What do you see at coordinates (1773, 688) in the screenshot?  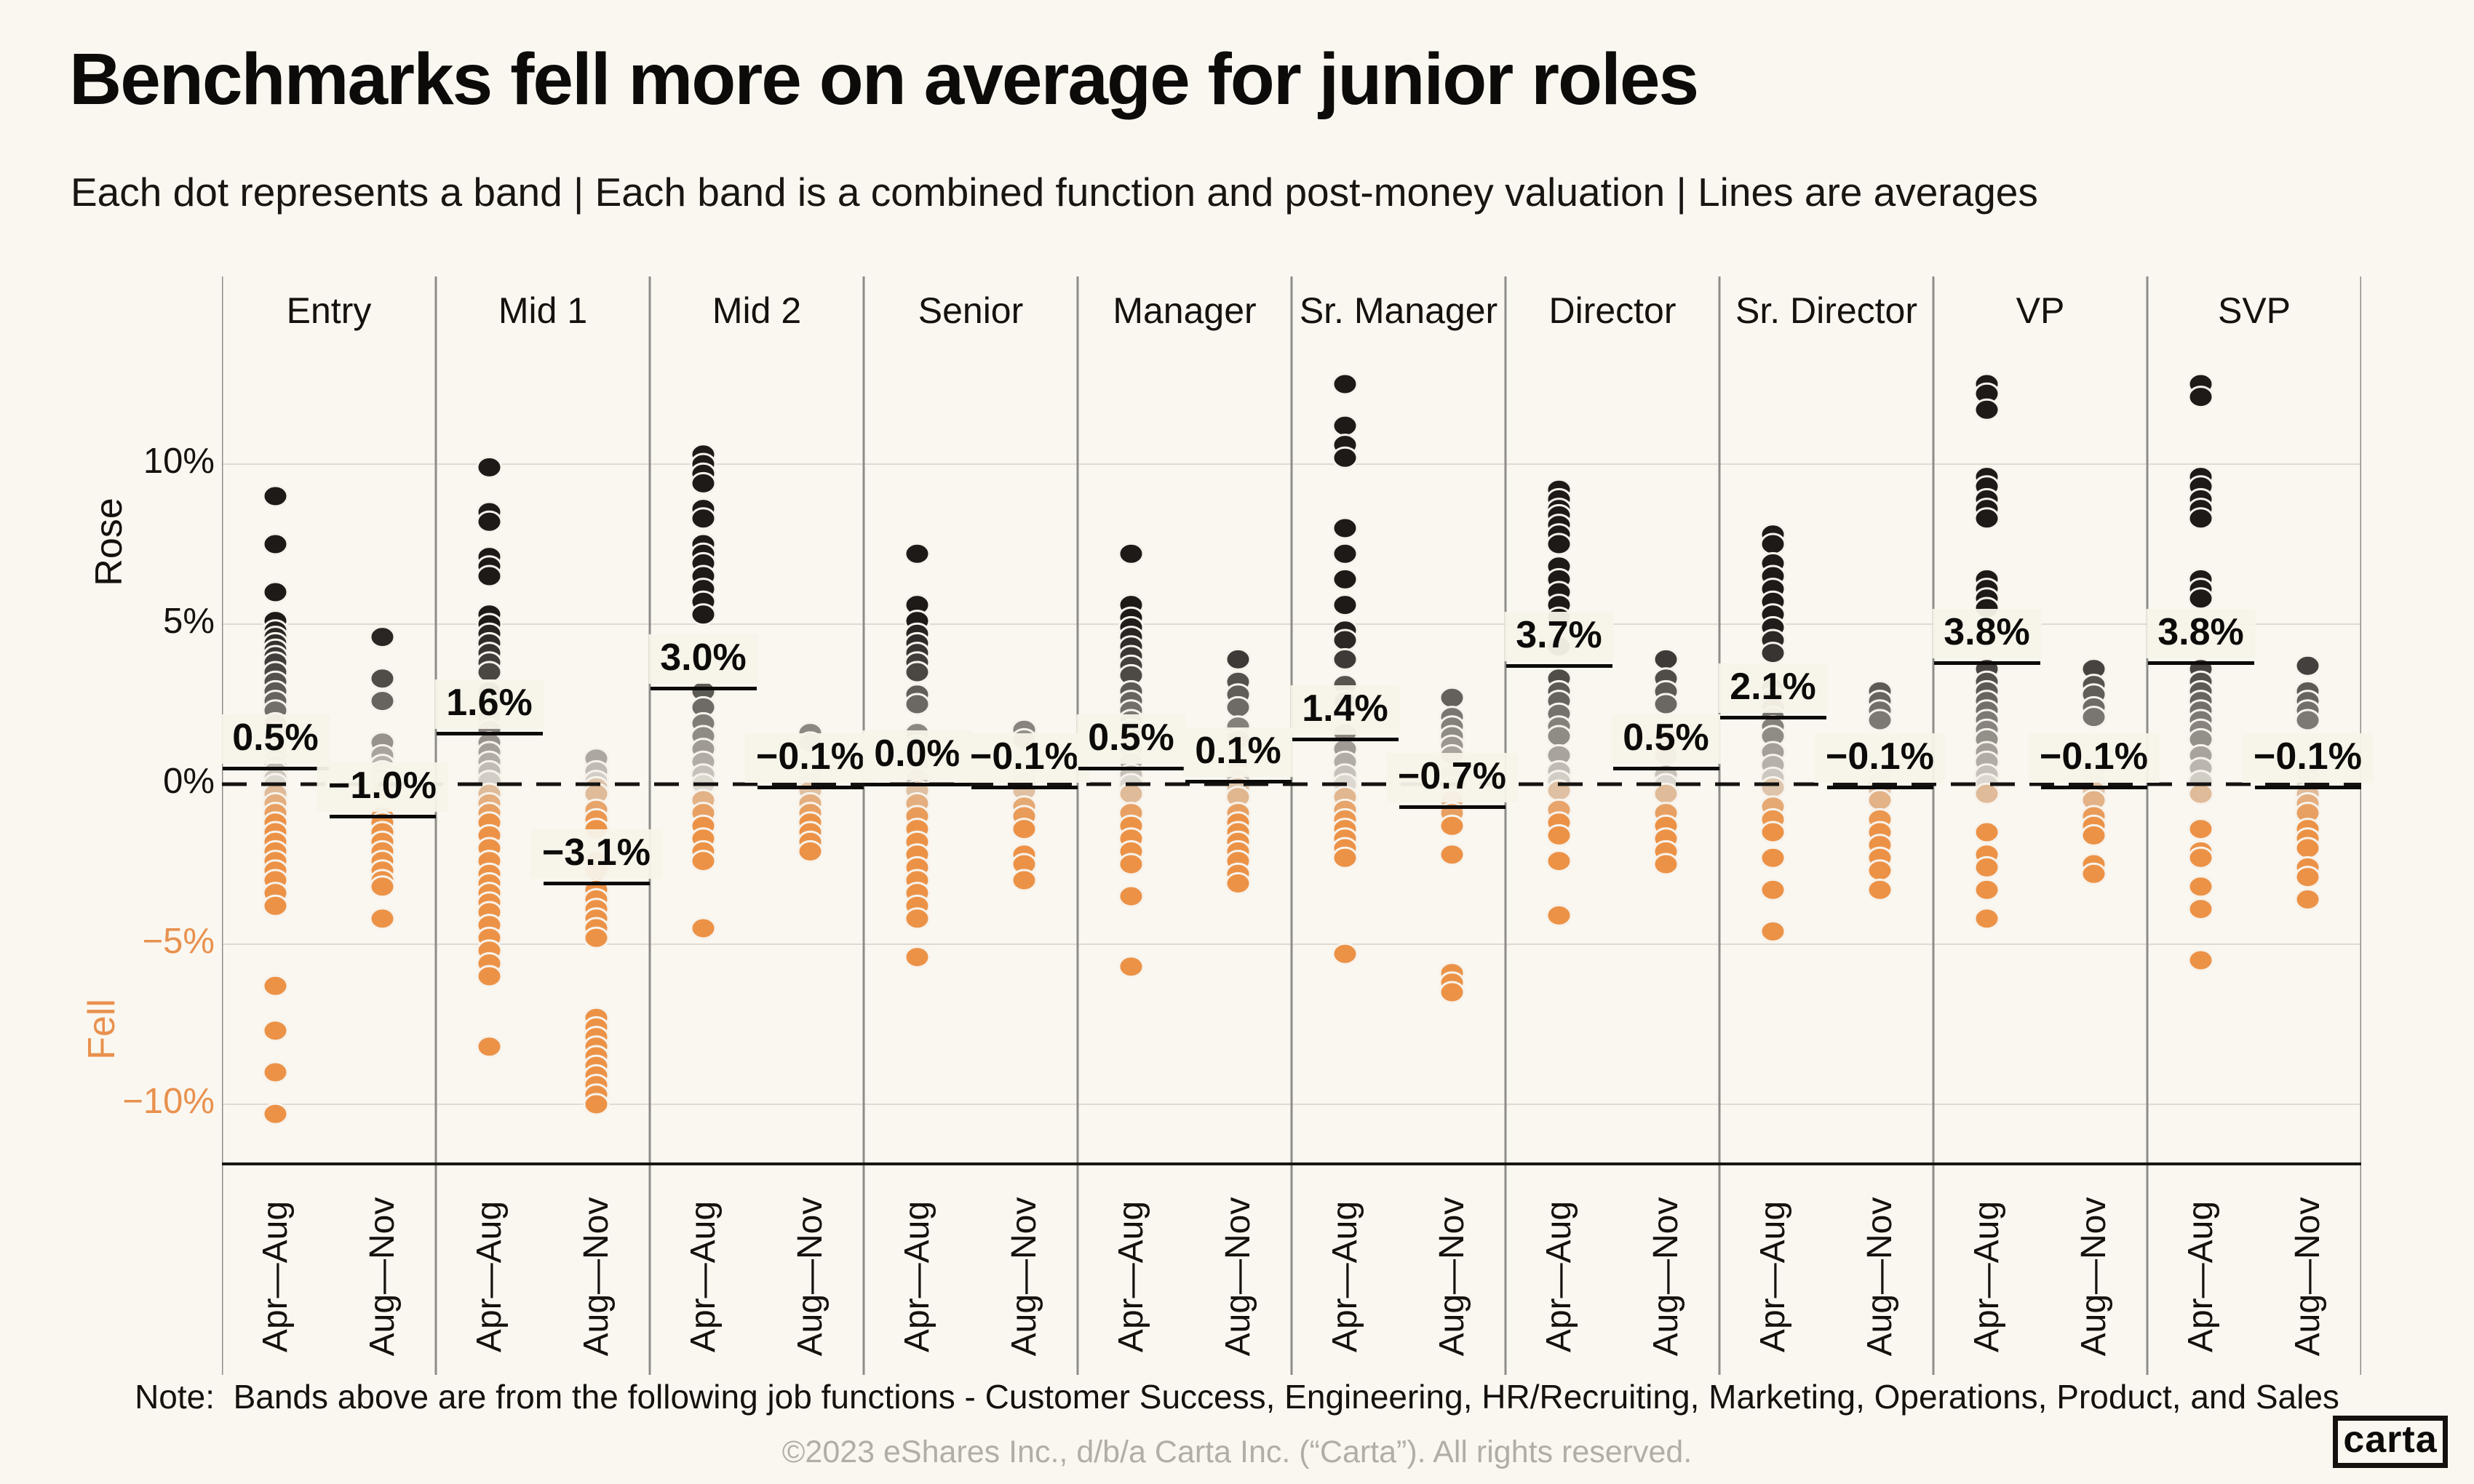 I see `average-label: 2.1%` at bounding box center [1773, 688].